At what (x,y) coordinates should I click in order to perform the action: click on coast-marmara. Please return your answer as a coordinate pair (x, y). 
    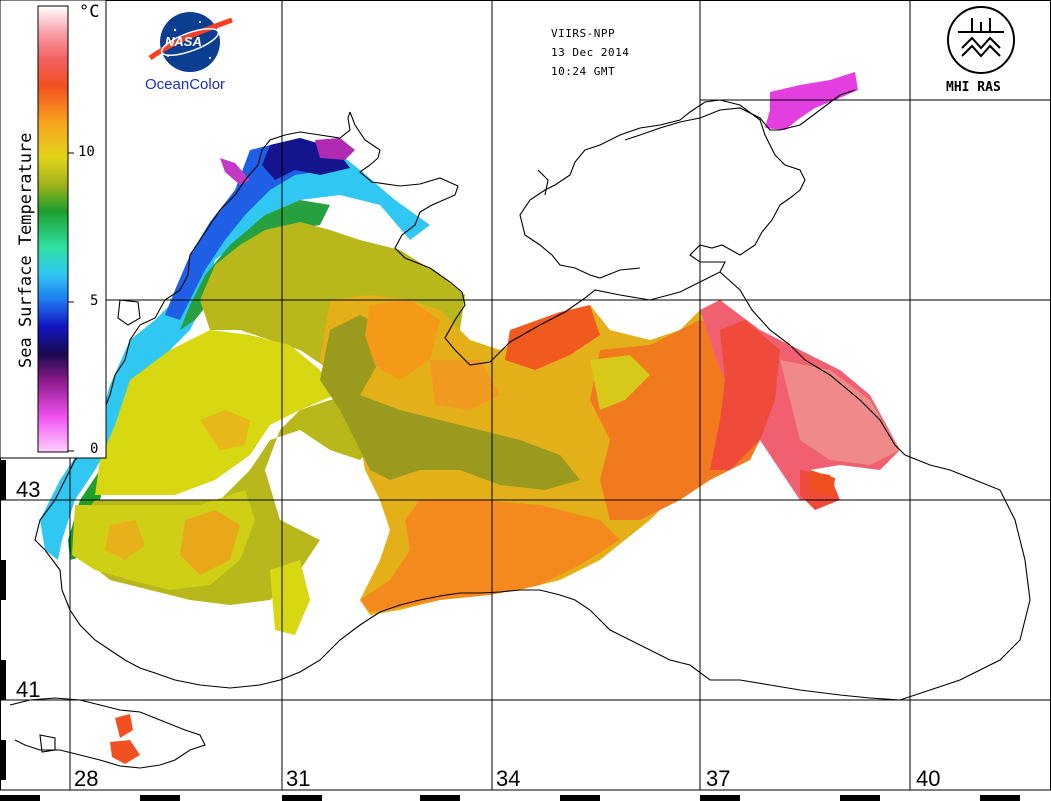
    Looking at the image, I should click on (107, 733).